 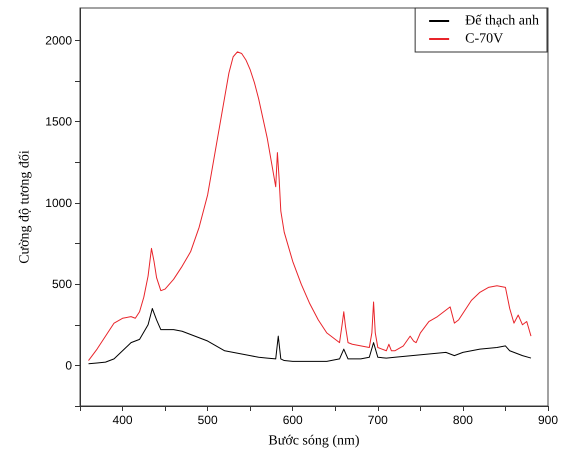 I want to click on legend-label: C-70V, so click(x=484, y=39).